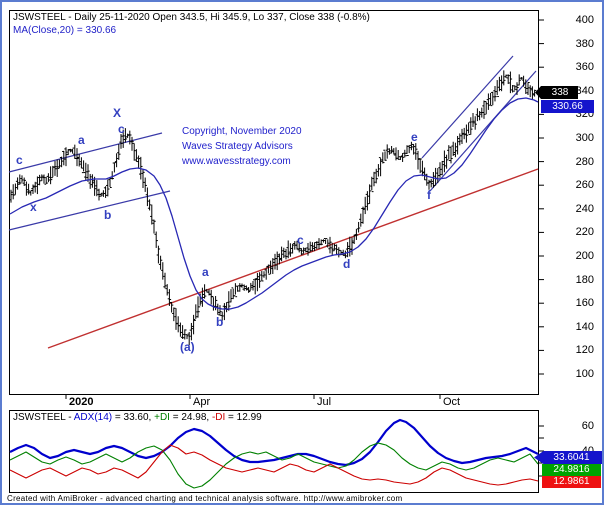  What do you see at coordinates (567, 106) in the screenshot?
I see `ma-value-tag: 330.66` at bounding box center [567, 106].